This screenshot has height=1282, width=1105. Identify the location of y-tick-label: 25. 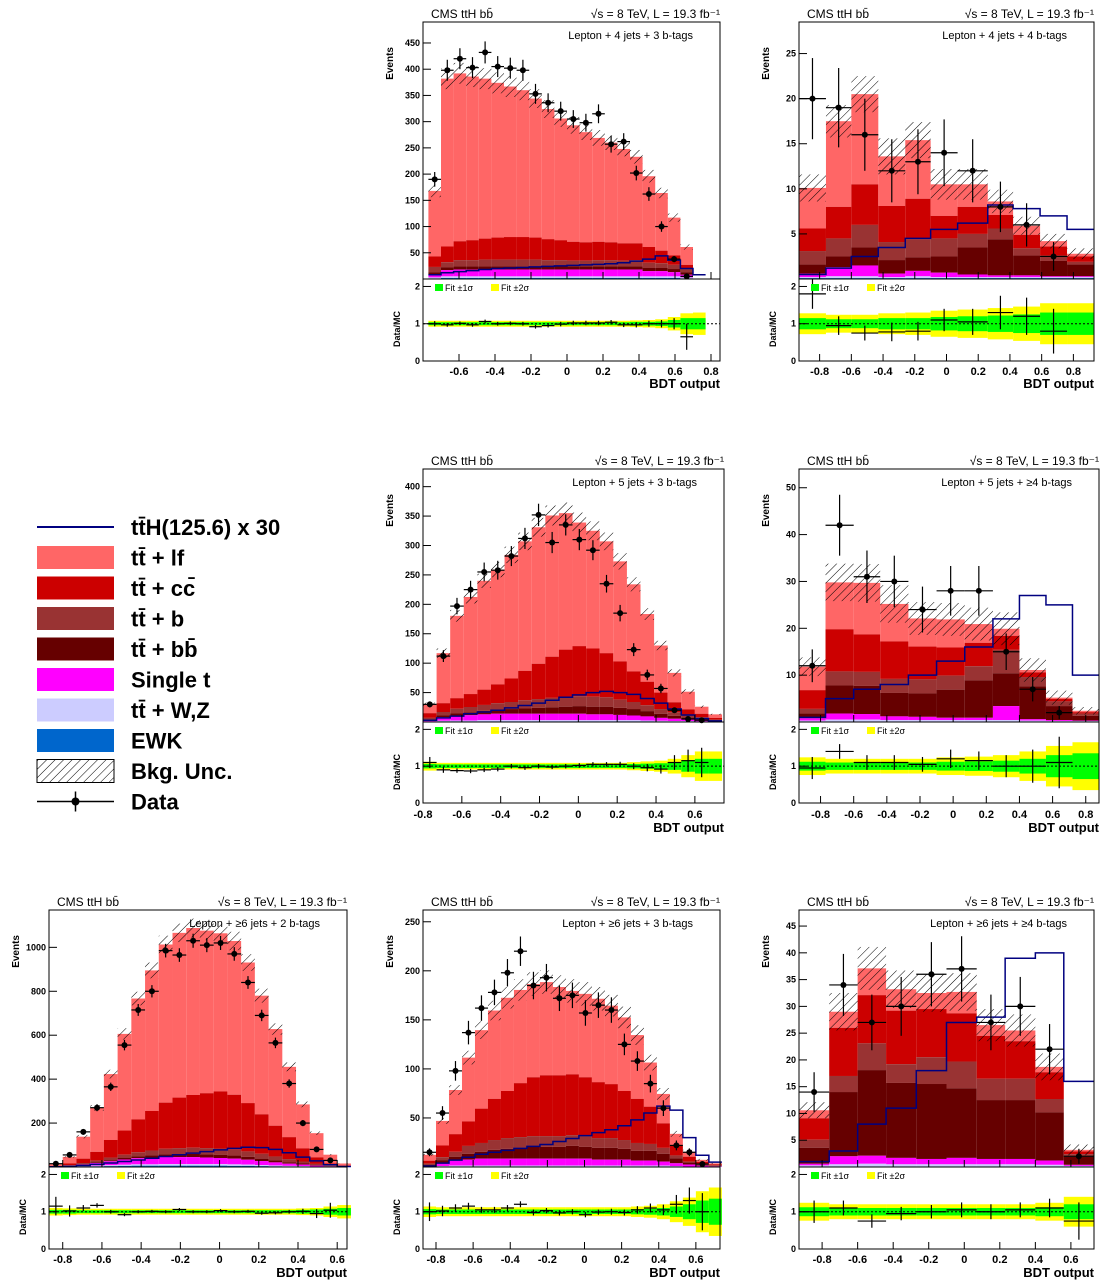
(791, 54).